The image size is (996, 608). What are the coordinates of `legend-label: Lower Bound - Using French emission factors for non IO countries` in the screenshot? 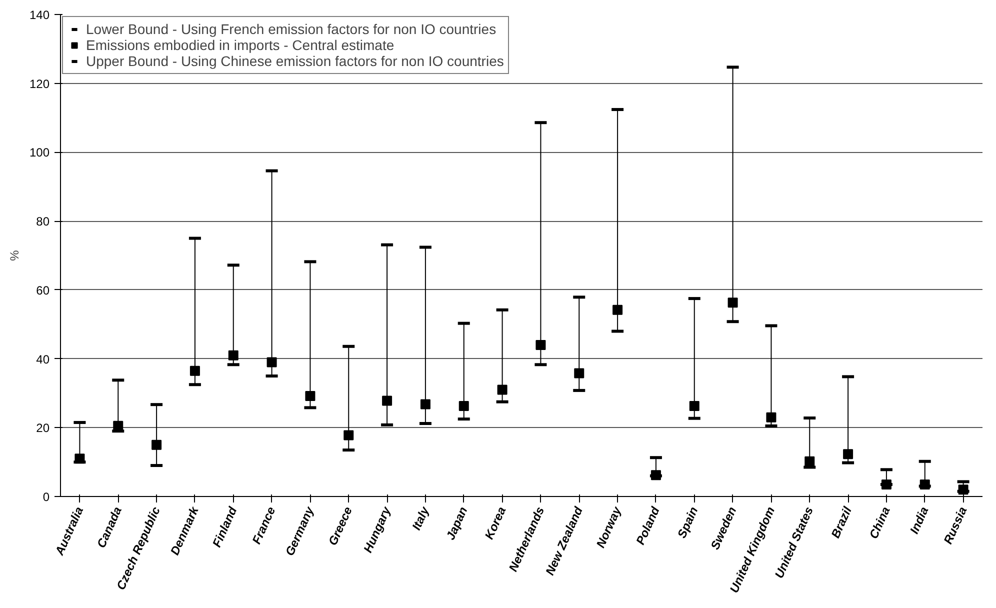 It's located at (291, 29).